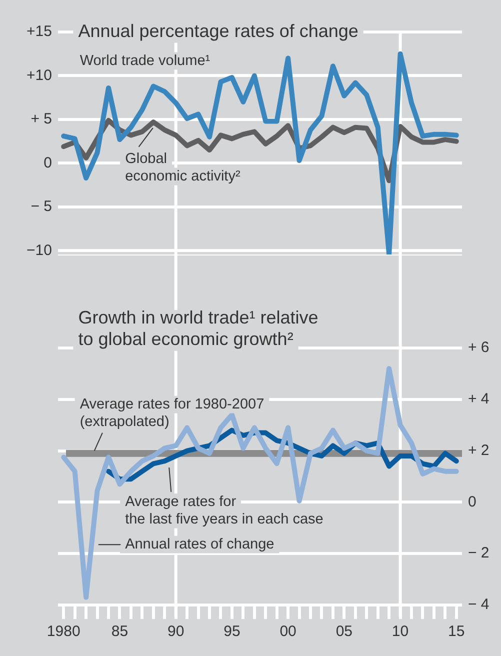 This screenshot has height=656, width=501. I want to click on y-tick-label: − 2, so click(479, 553).